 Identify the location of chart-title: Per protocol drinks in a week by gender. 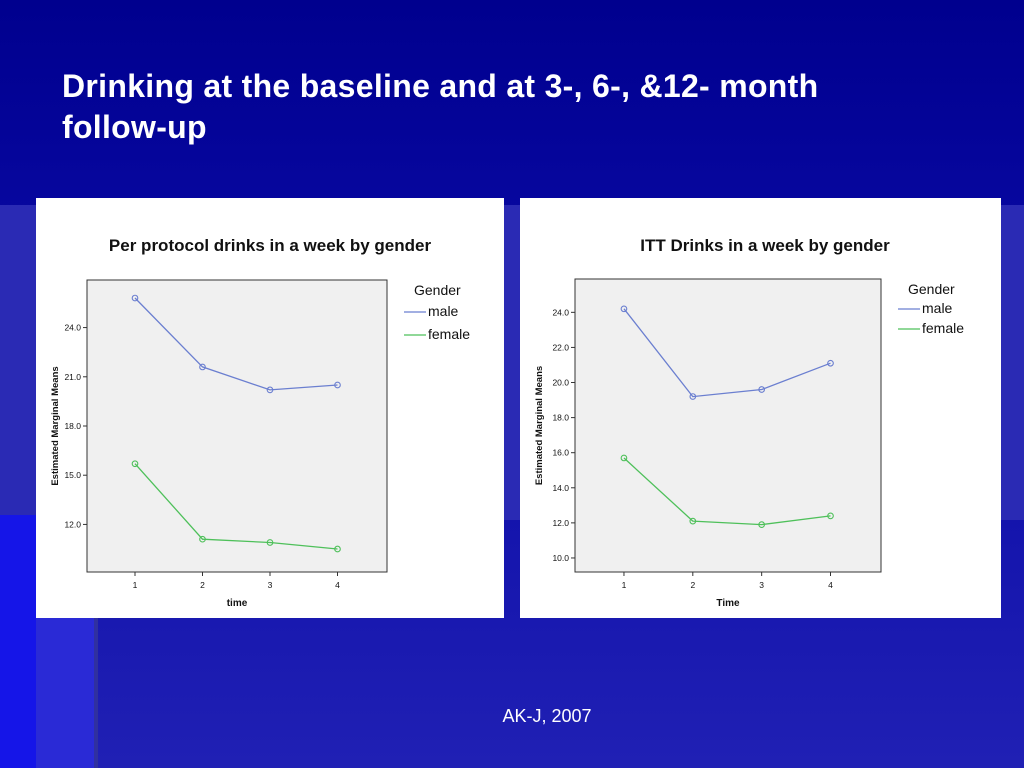
(270, 245).